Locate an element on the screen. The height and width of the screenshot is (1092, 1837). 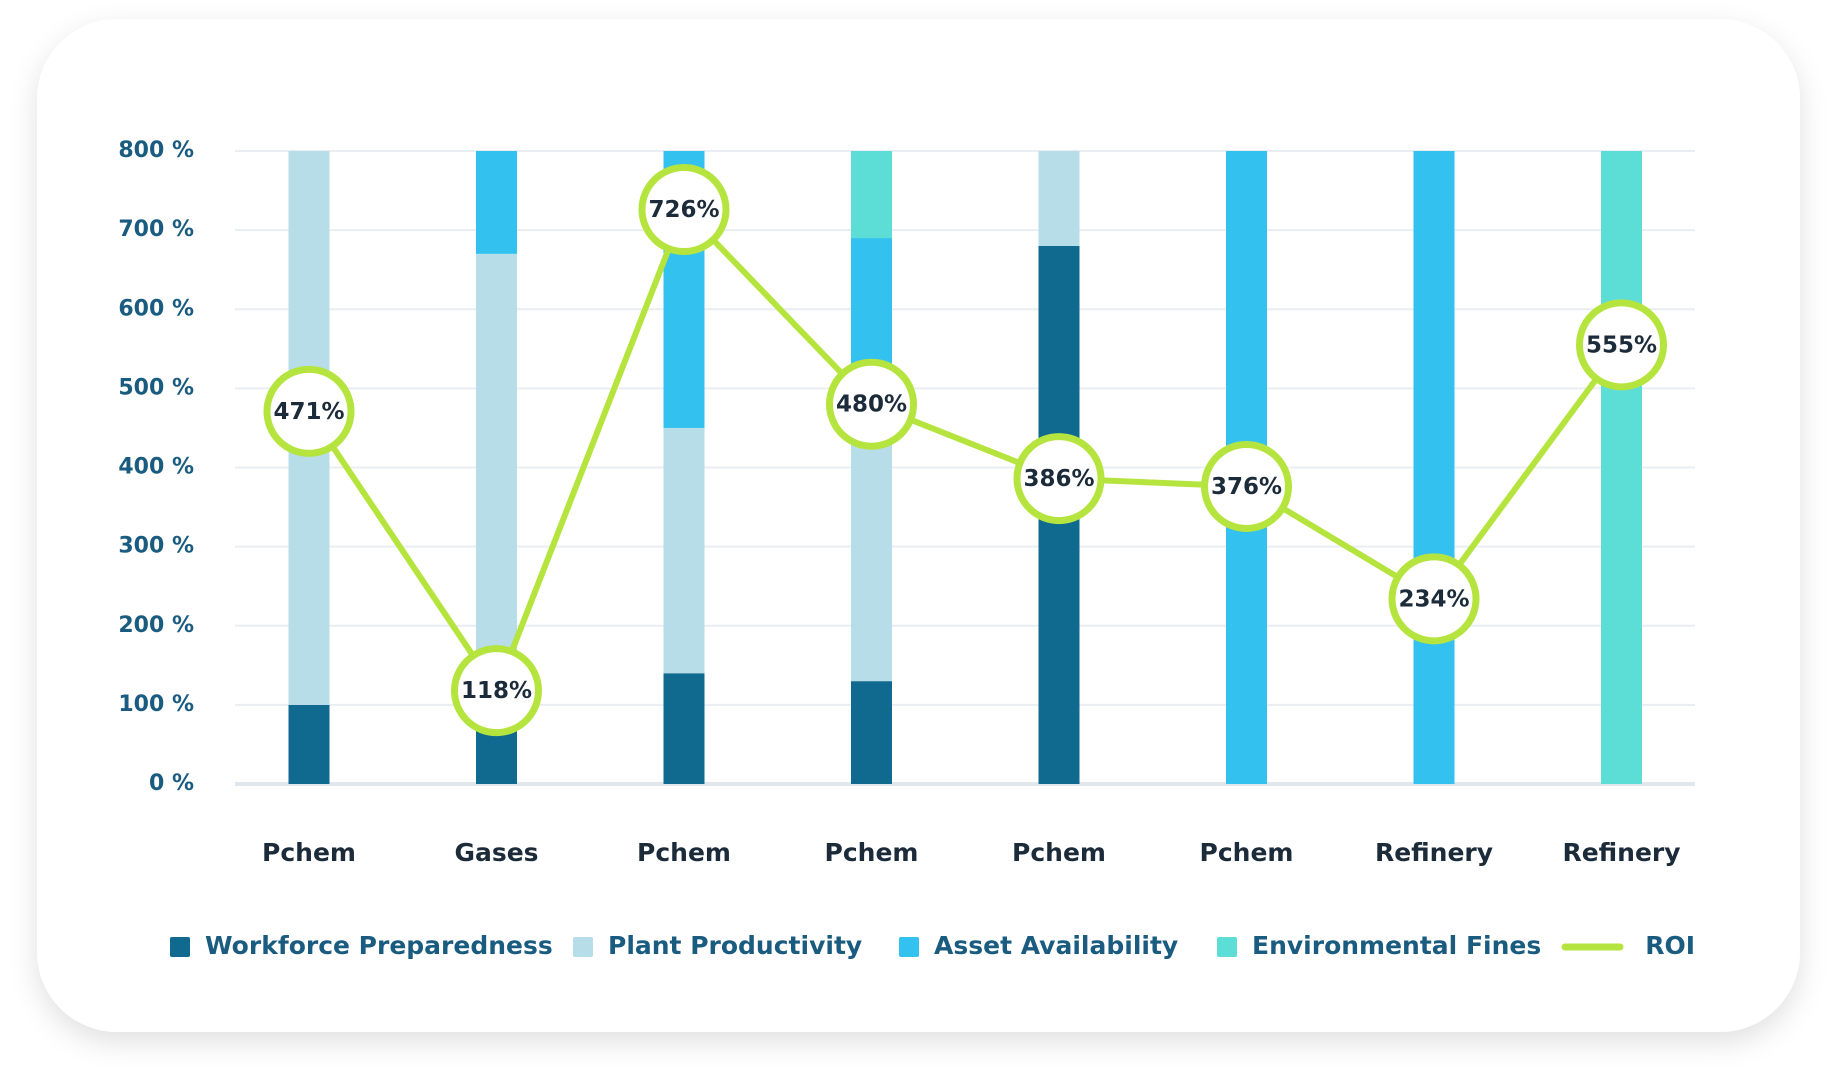
y-tick-label: 300 % is located at coordinates (156, 546).